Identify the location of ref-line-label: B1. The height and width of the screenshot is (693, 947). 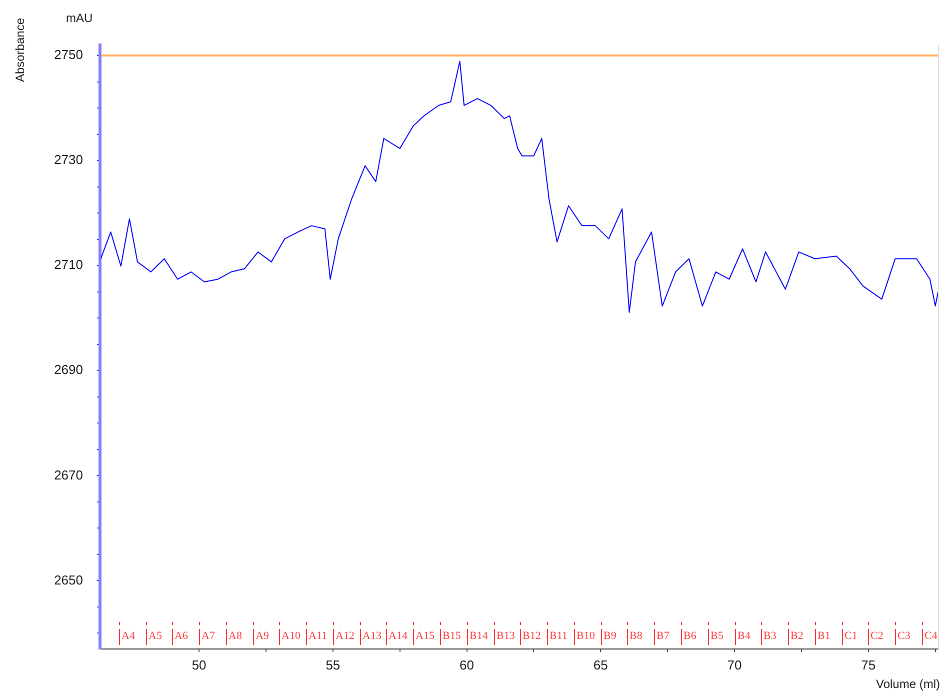
(824, 636).